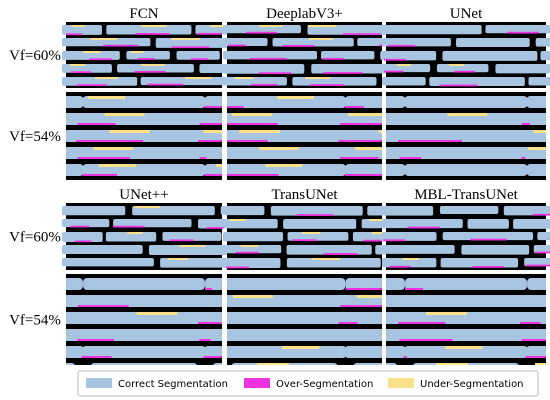  I want to click on legend-label: Over-Segmentation, so click(324, 384).